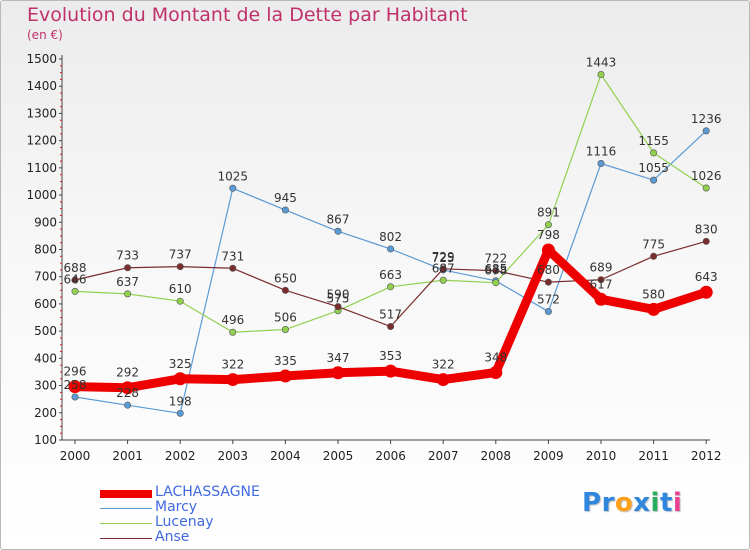  Describe the element at coordinates (496, 283) in the screenshot. I see `data-point-lucenay-2008` at that location.